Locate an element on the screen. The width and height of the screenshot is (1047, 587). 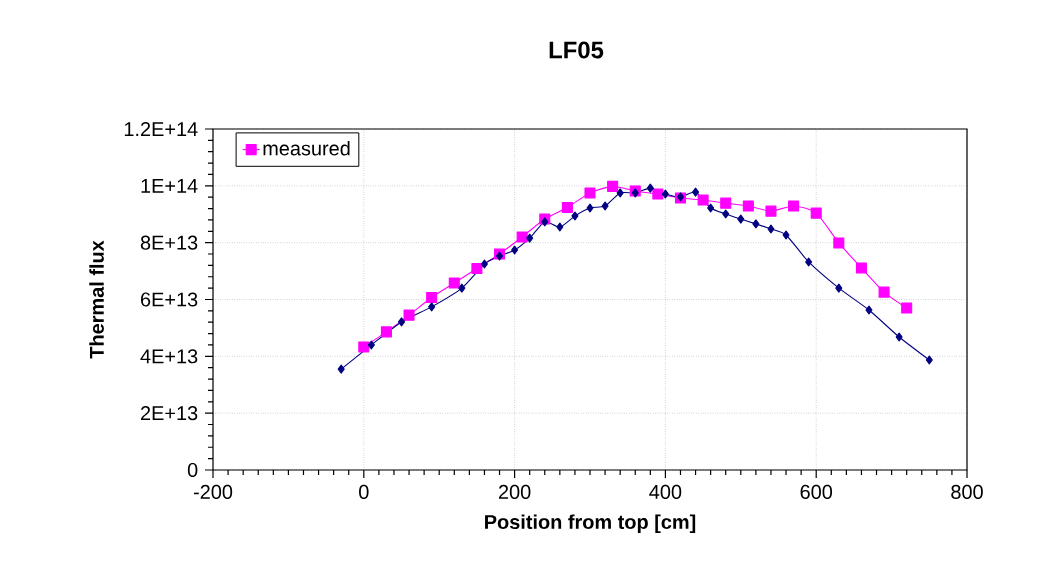
x-tick-label: -200 is located at coordinates (213, 491).